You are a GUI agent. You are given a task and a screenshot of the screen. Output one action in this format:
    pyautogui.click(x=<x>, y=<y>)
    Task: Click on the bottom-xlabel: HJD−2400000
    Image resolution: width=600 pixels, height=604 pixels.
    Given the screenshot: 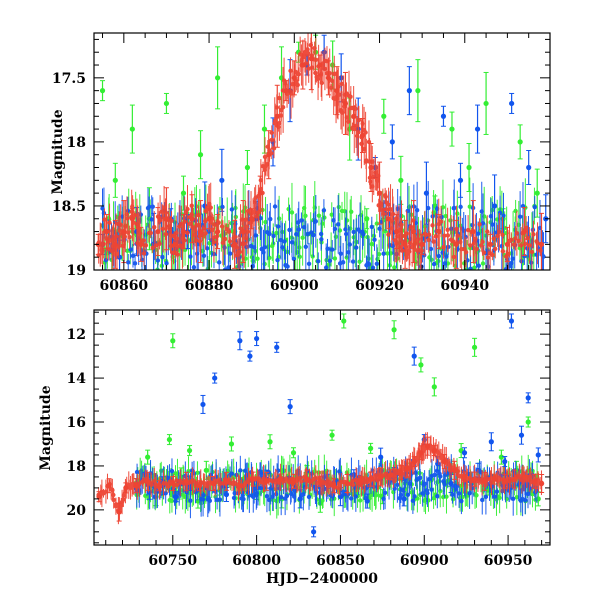 What is the action you would take?
    pyautogui.click(x=322, y=579)
    